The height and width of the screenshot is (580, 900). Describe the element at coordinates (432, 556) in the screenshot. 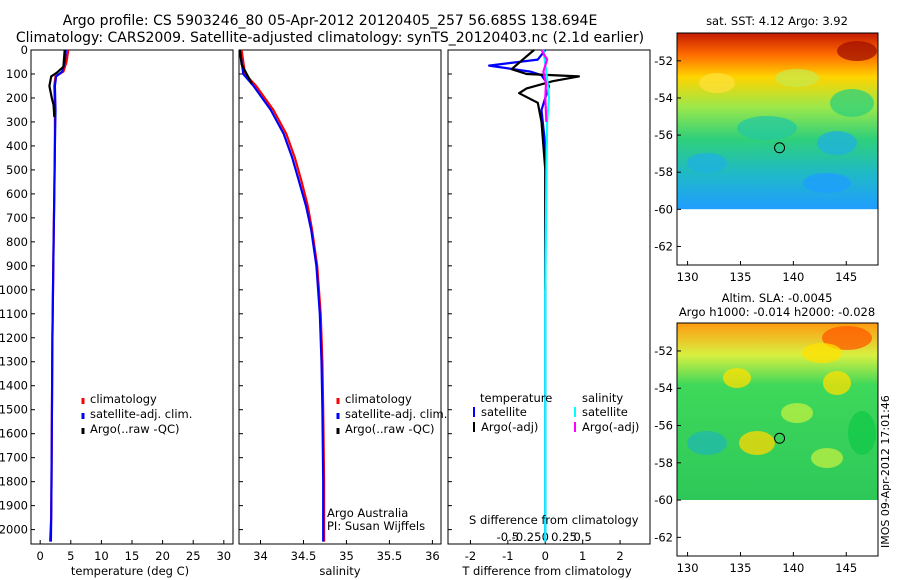

I see `x-tick-label: 36` at that location.